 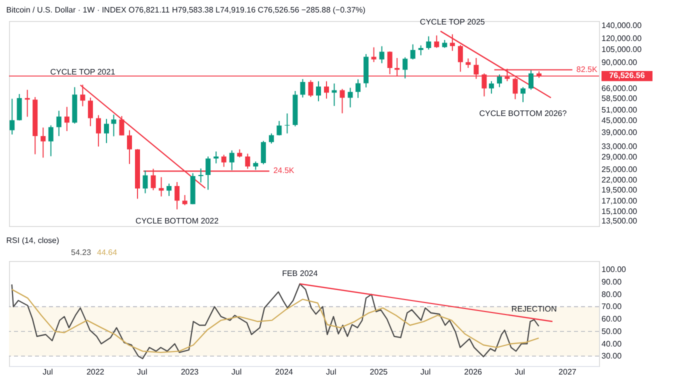 What do you see at coordinates (612, 282) in the screenshot?
I see `y-tick-label: 90.00` at bounding box center [612, 282].